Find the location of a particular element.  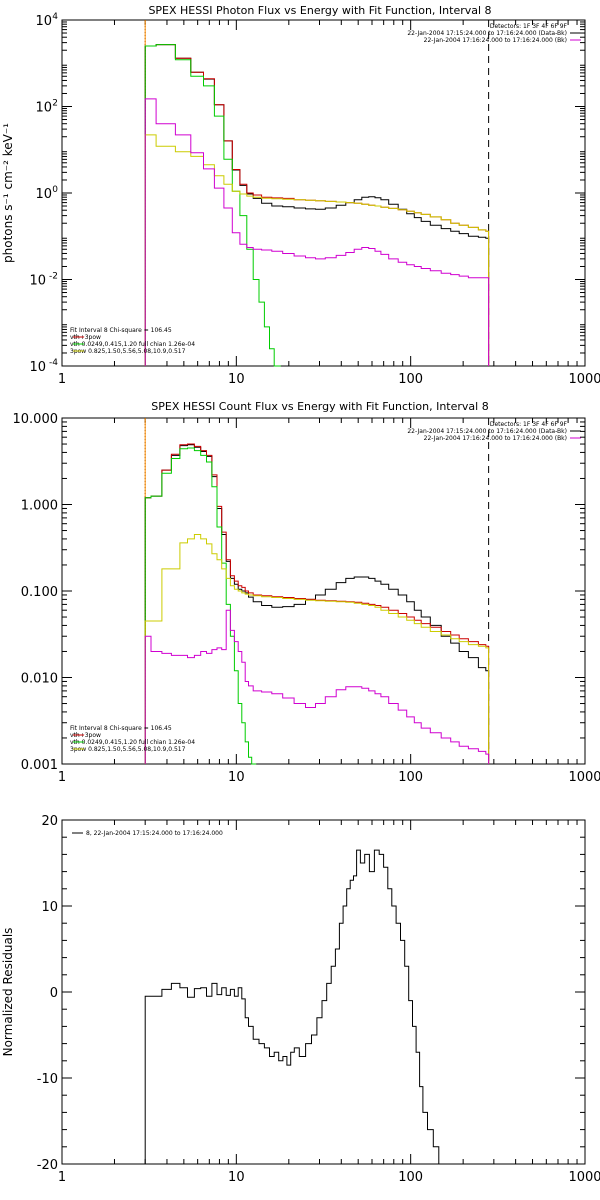

y-tick-label: 10 -2 is located at coordinates (43, 280).